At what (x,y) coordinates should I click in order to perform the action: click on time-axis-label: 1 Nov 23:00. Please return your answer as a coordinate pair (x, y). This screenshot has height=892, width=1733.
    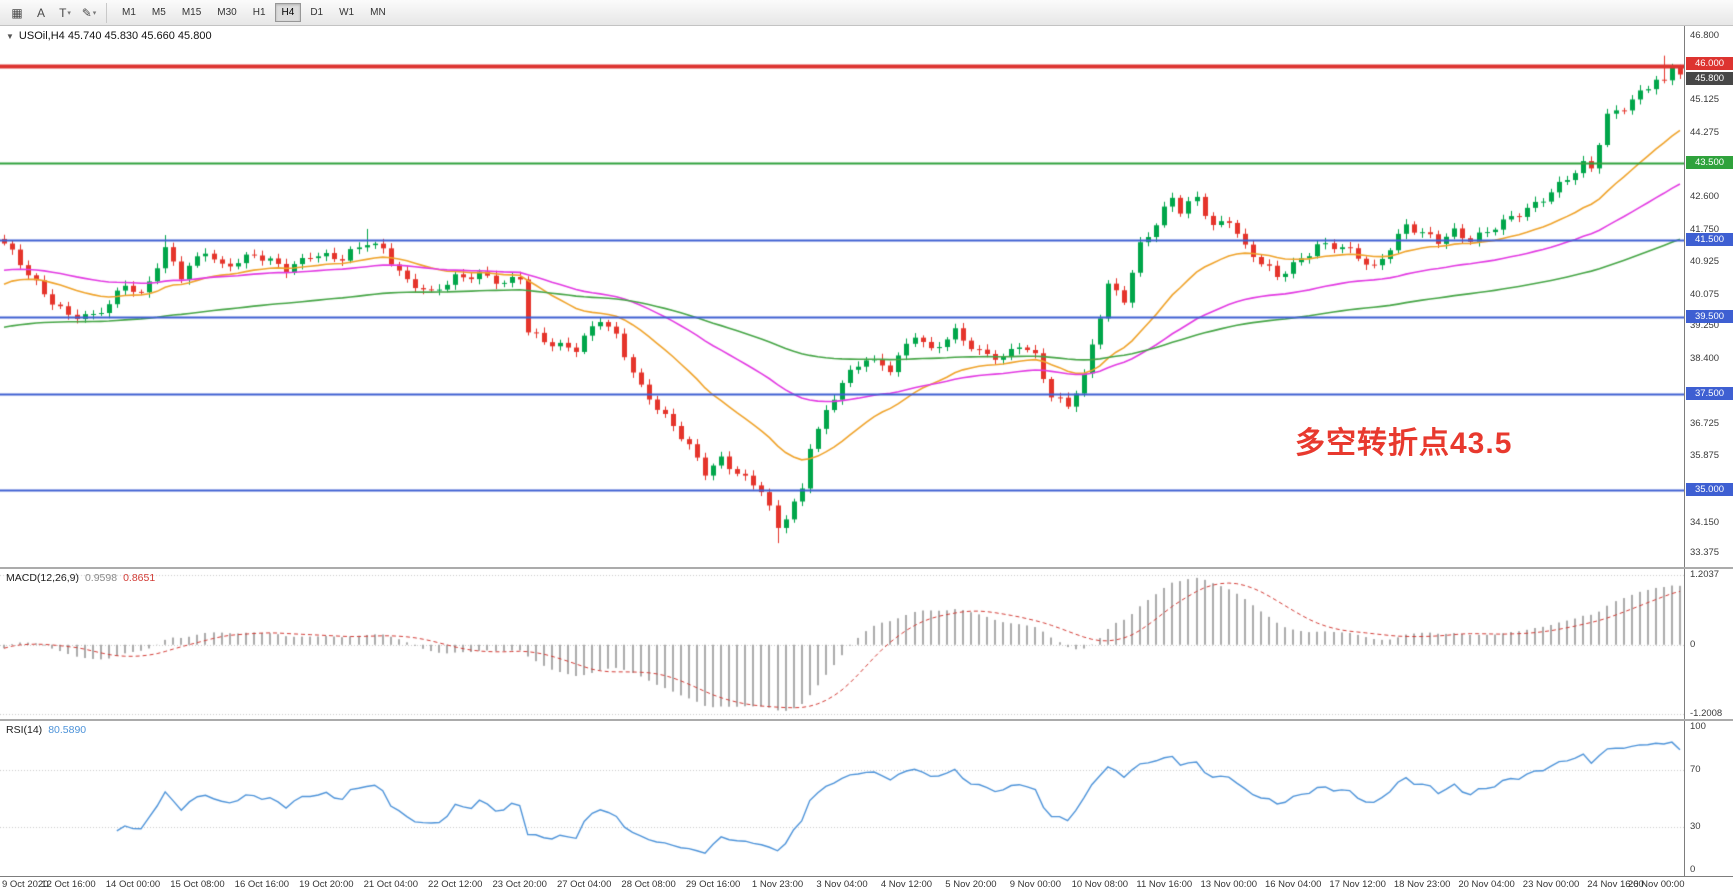
    Looking at the image, I should click on (777, 884).